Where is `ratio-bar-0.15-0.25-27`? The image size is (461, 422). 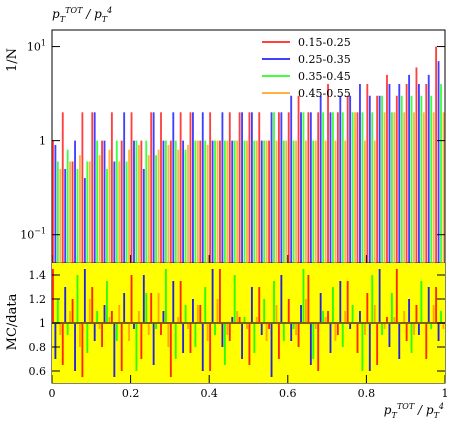 ratio-bar-0.15-0.25-27 is located at coordinates (318, 347).